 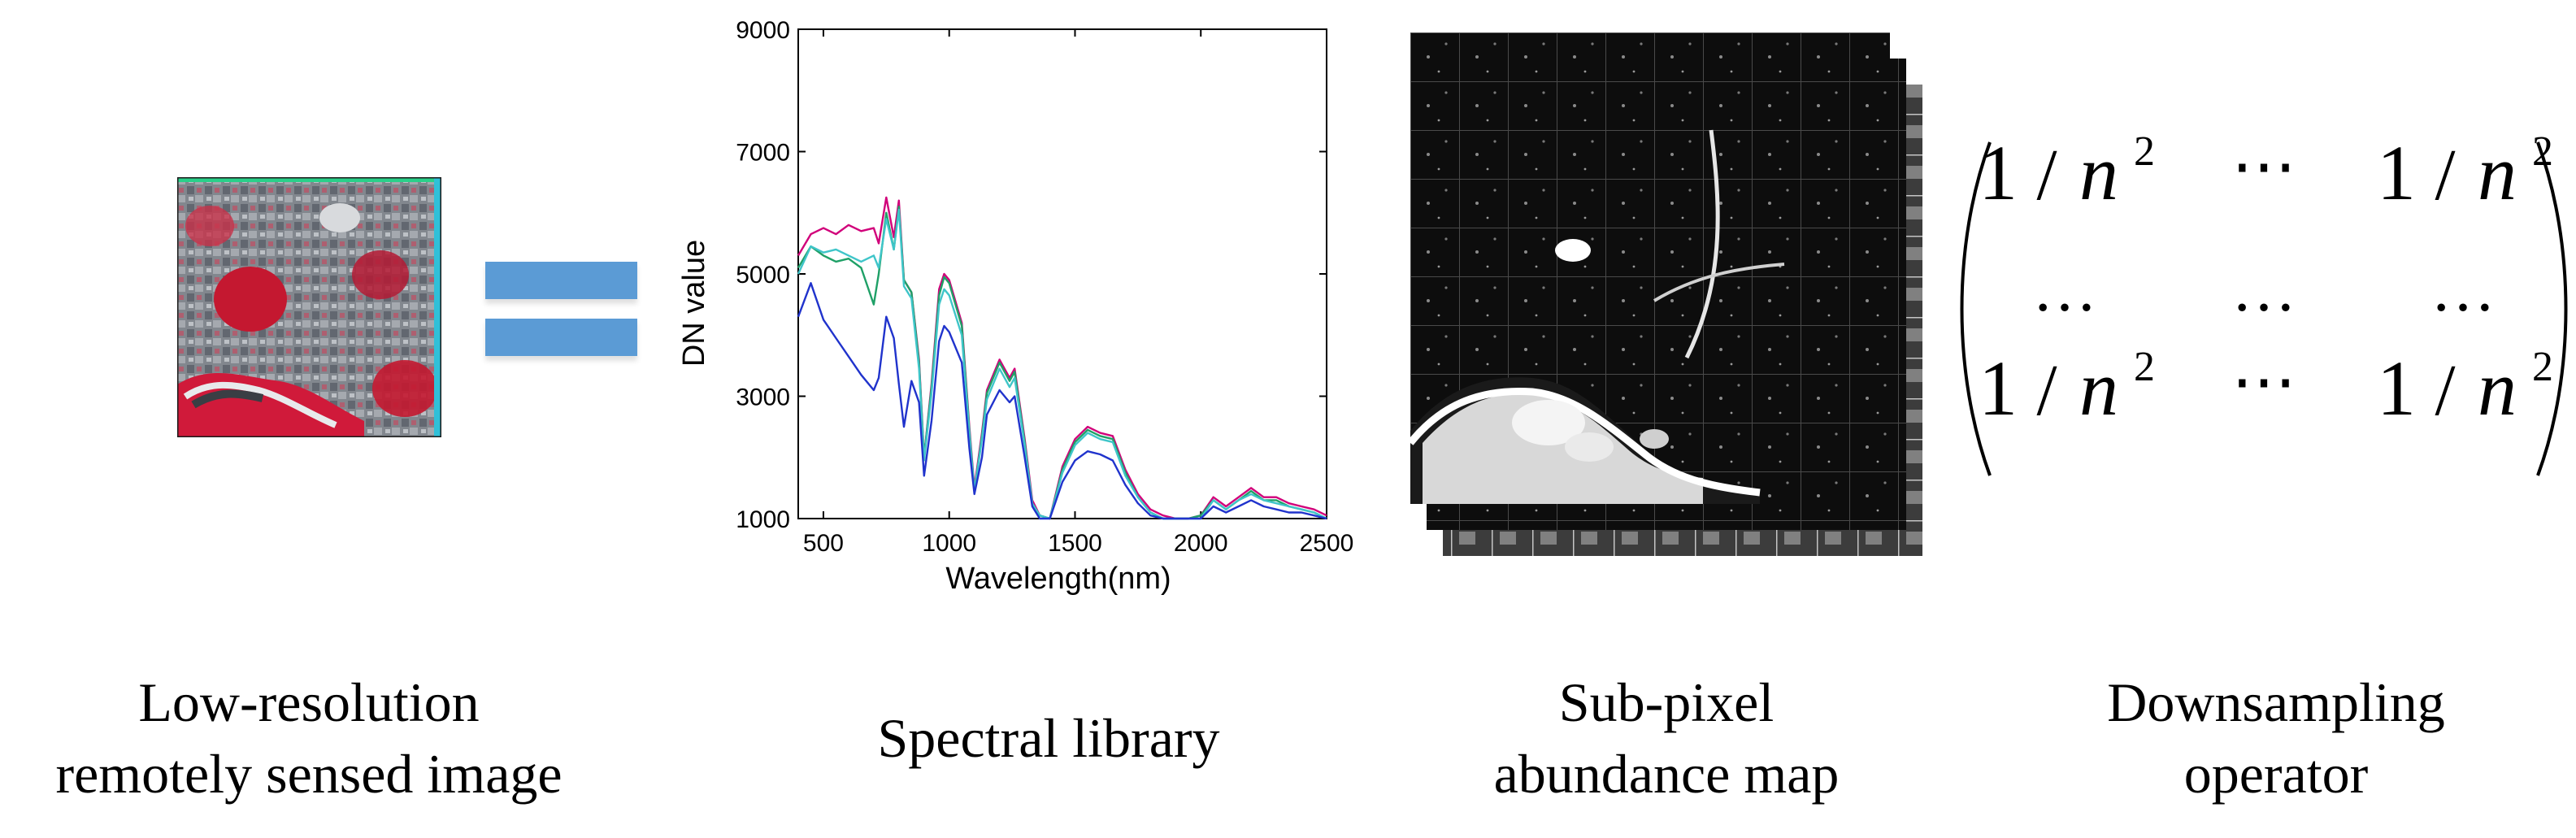 What do you see at coordinates (1666, 738) in the screenshot?
I see `caption-abundance-map: Sub-pixel abundance map` at bounding box center [1666, 738].